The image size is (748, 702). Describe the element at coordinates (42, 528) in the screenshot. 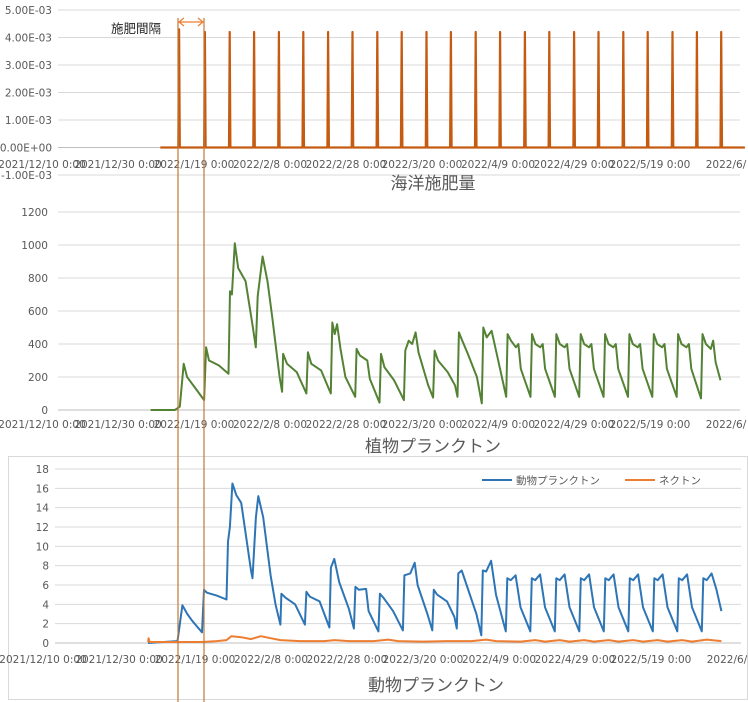

I see `y-tick-label: 12` at that location.